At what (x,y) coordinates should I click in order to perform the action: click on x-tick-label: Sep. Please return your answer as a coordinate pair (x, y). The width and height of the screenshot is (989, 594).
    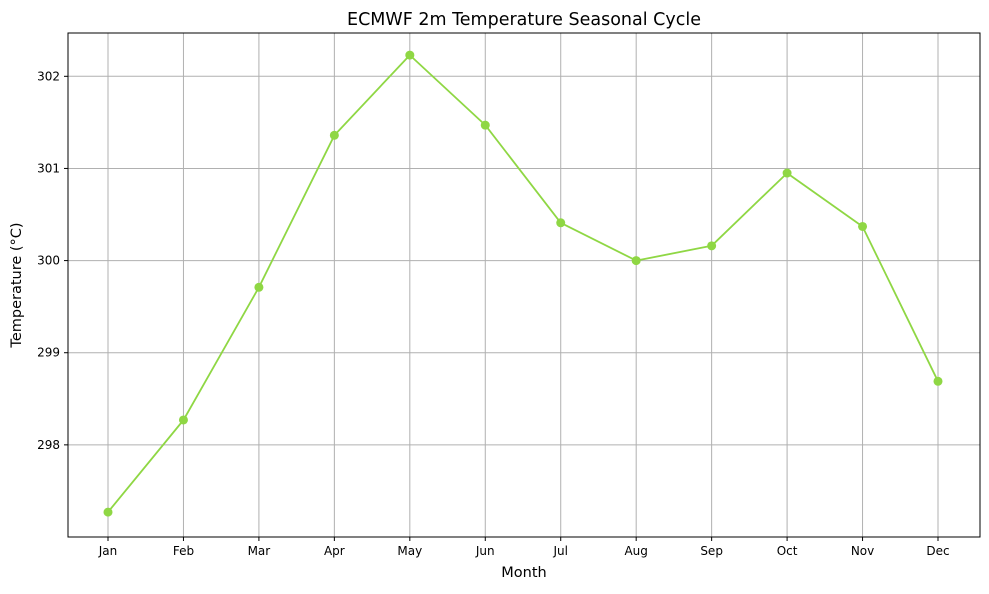
    Looking at the image, I should click on (711, 551).